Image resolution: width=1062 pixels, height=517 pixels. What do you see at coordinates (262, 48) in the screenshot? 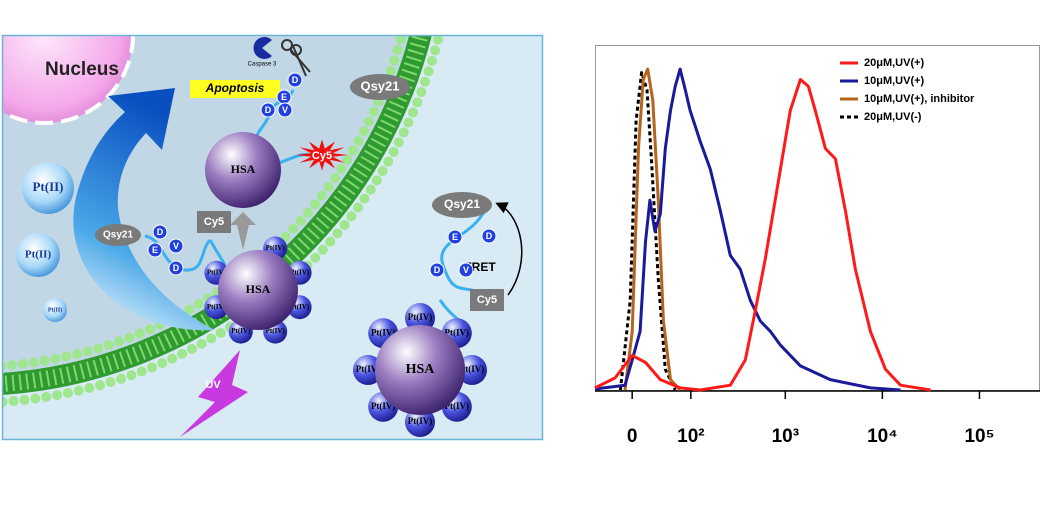
I see `caspase-icon` at bounding box center [262, 48].